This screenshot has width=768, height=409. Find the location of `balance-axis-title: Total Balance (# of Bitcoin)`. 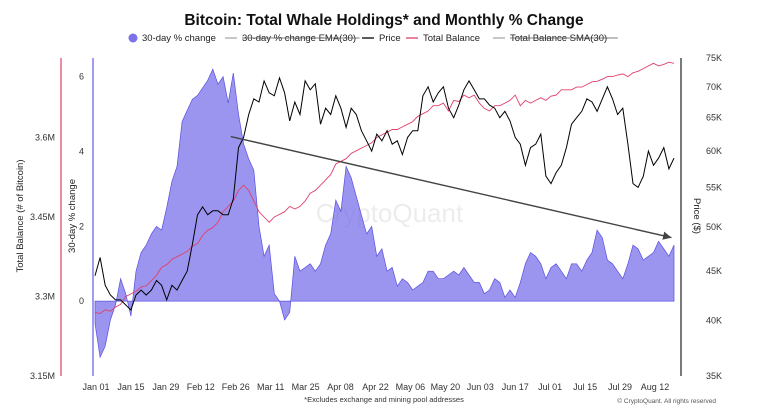

balance-axis-title: Total Balance (# of Bitcoin) is located at coordinates (20, 215).